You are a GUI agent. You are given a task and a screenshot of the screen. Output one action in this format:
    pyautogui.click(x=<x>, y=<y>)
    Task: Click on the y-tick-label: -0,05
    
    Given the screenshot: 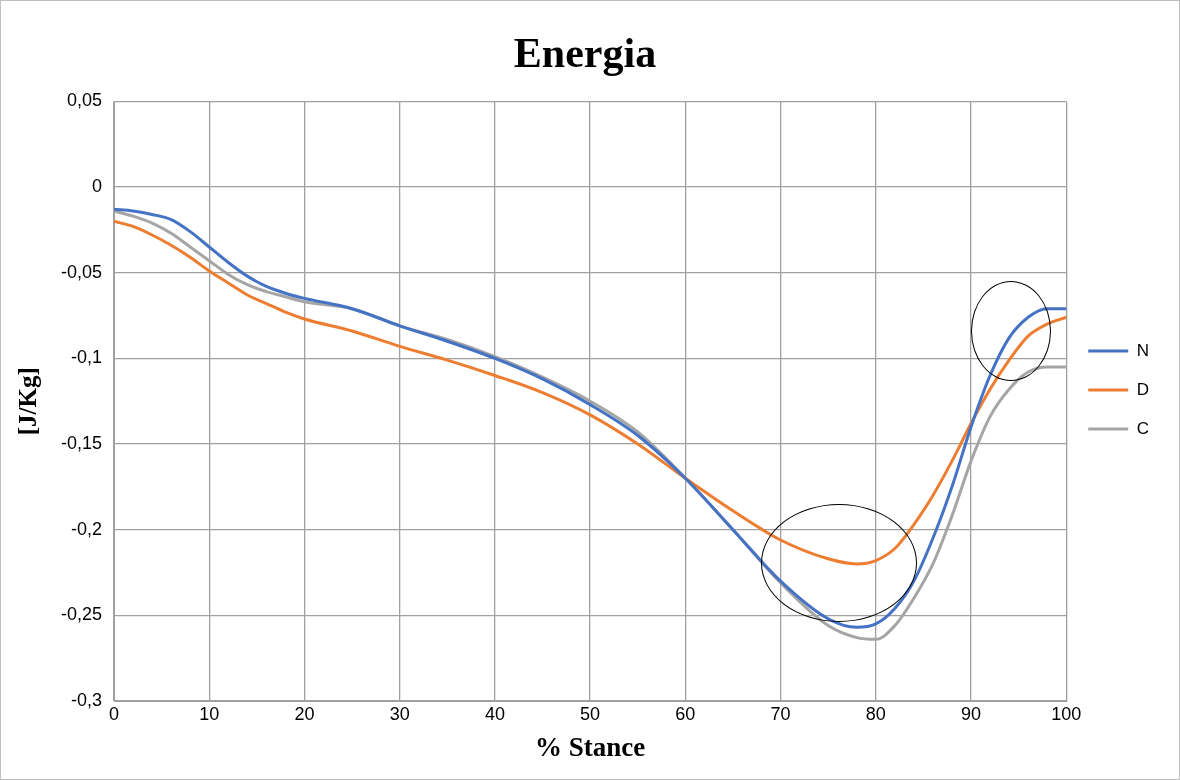 What is the action you would take?
    pyautogui.click(x=82, y=271)
    